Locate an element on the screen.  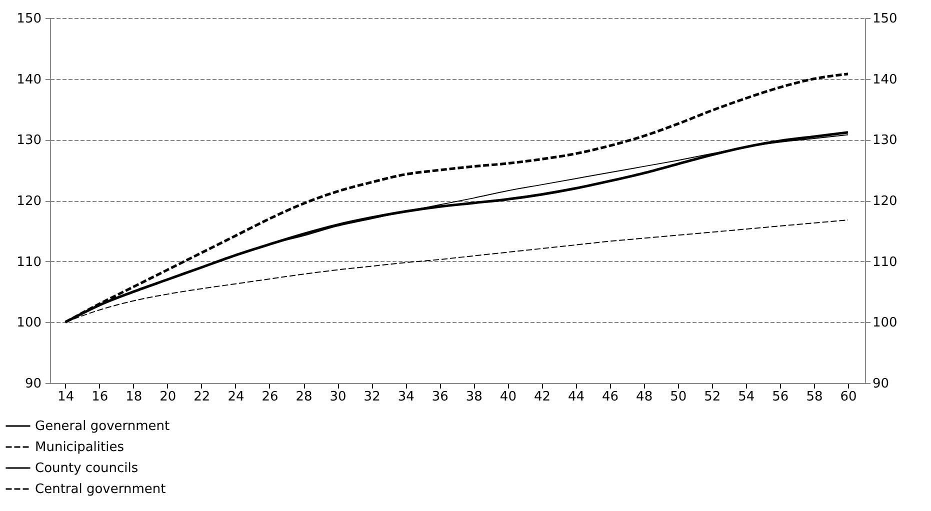
legend-label: General government is located at coordinates (102, 426).